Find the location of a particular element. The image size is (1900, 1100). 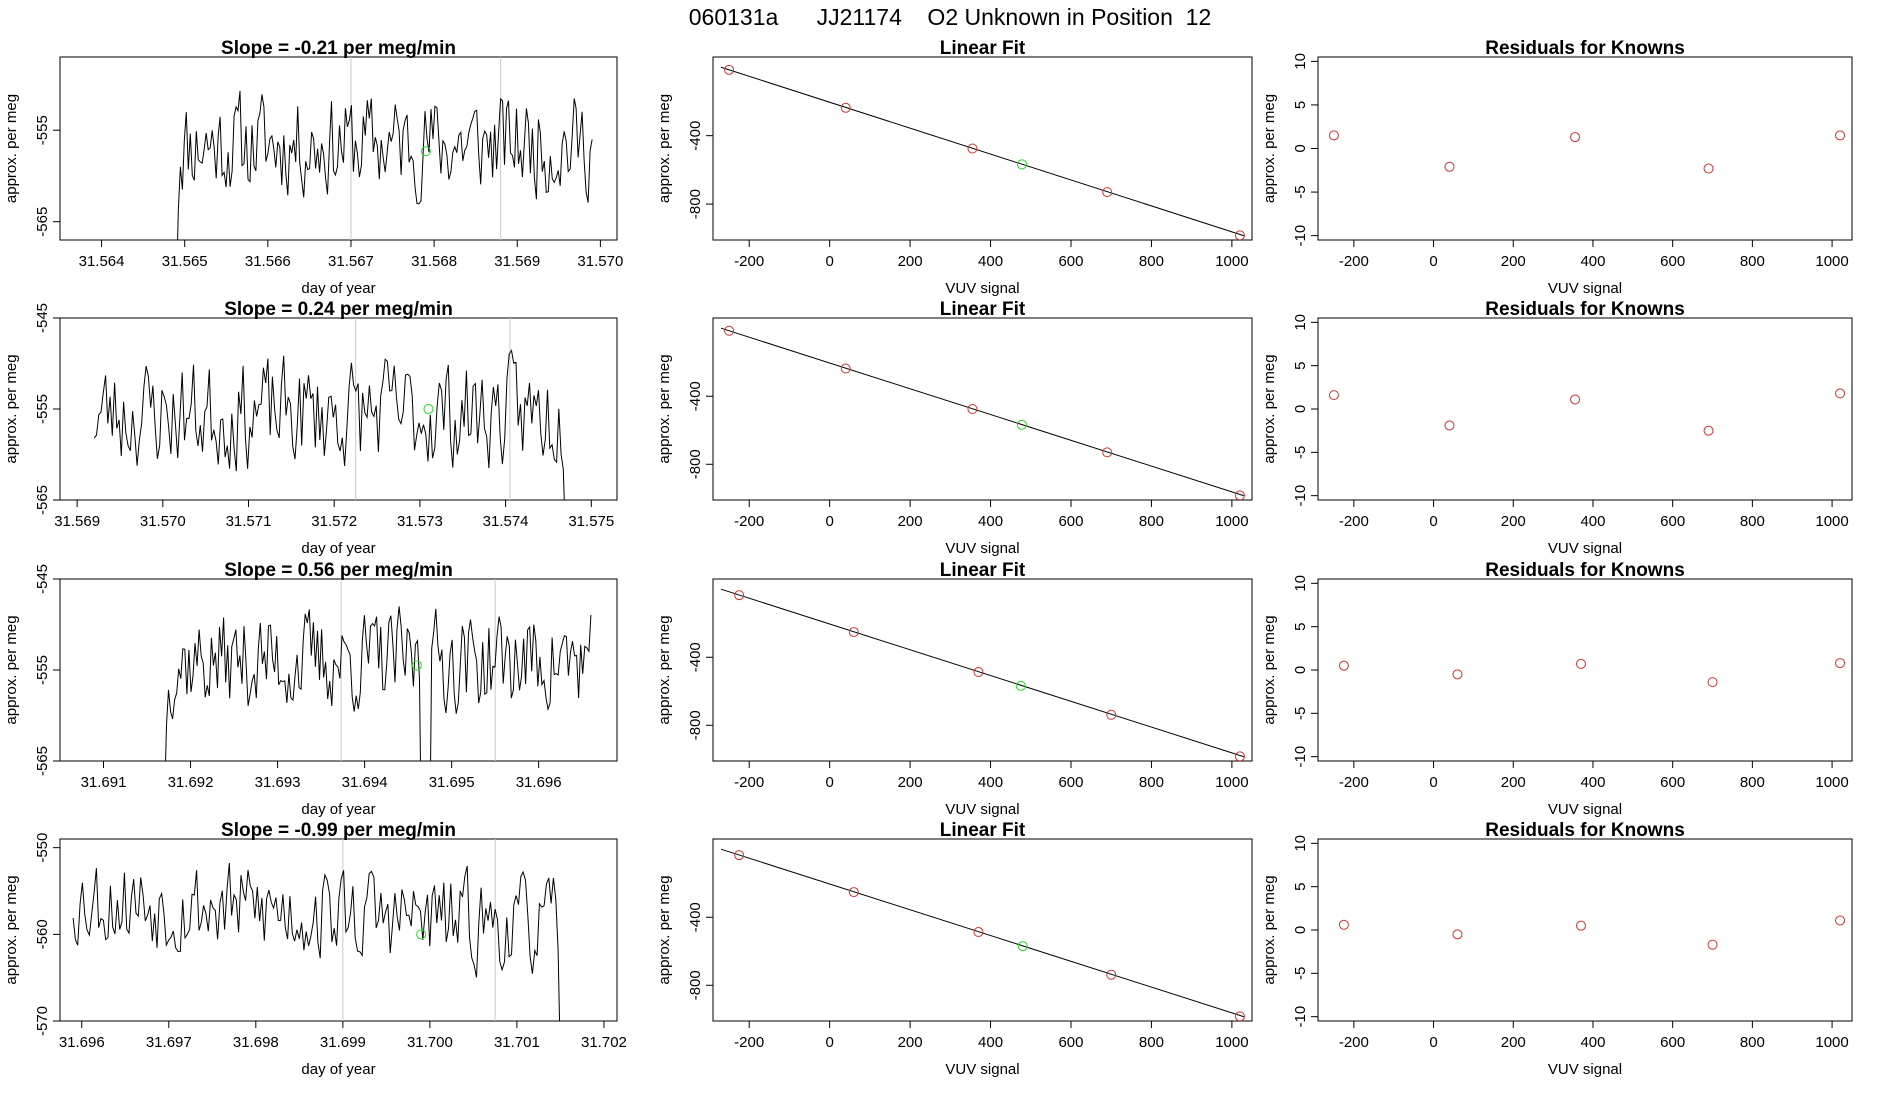

y-tick-label: 5 is located at coordinates (1300, 105).